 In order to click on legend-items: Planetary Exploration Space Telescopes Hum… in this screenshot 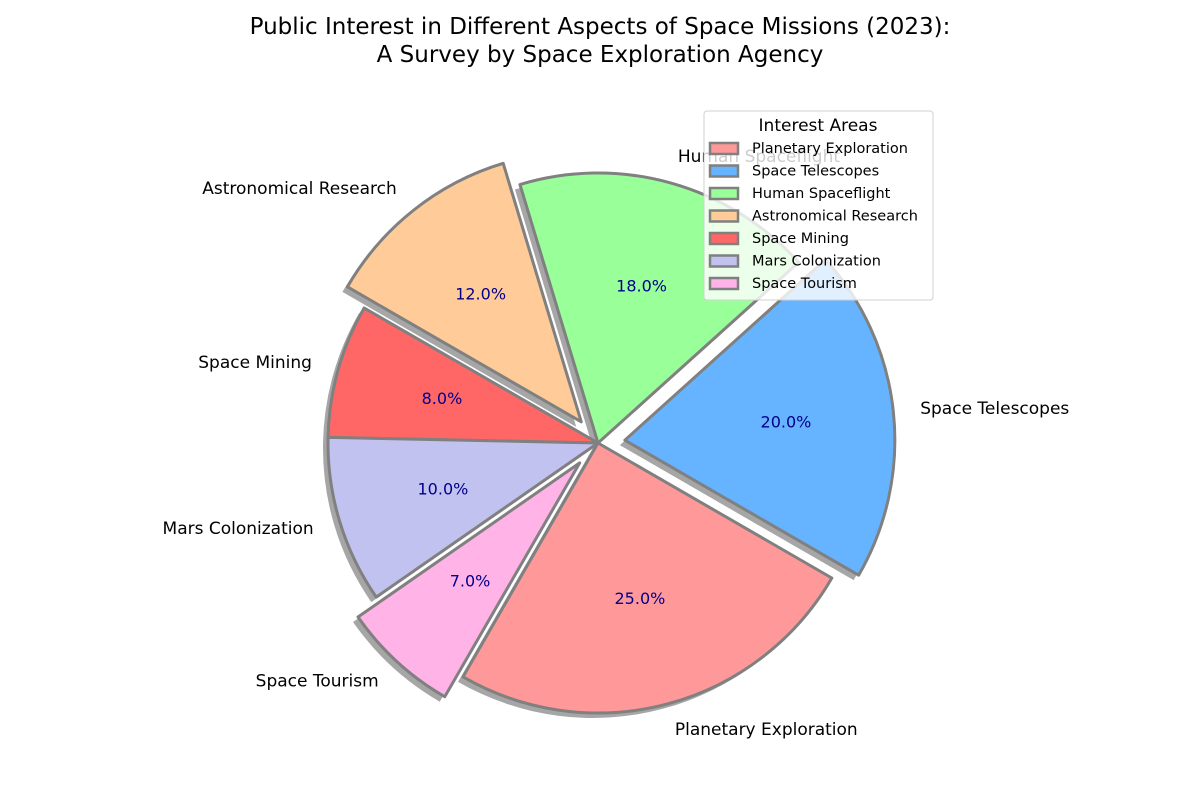, I will do `click(813, 216)`.